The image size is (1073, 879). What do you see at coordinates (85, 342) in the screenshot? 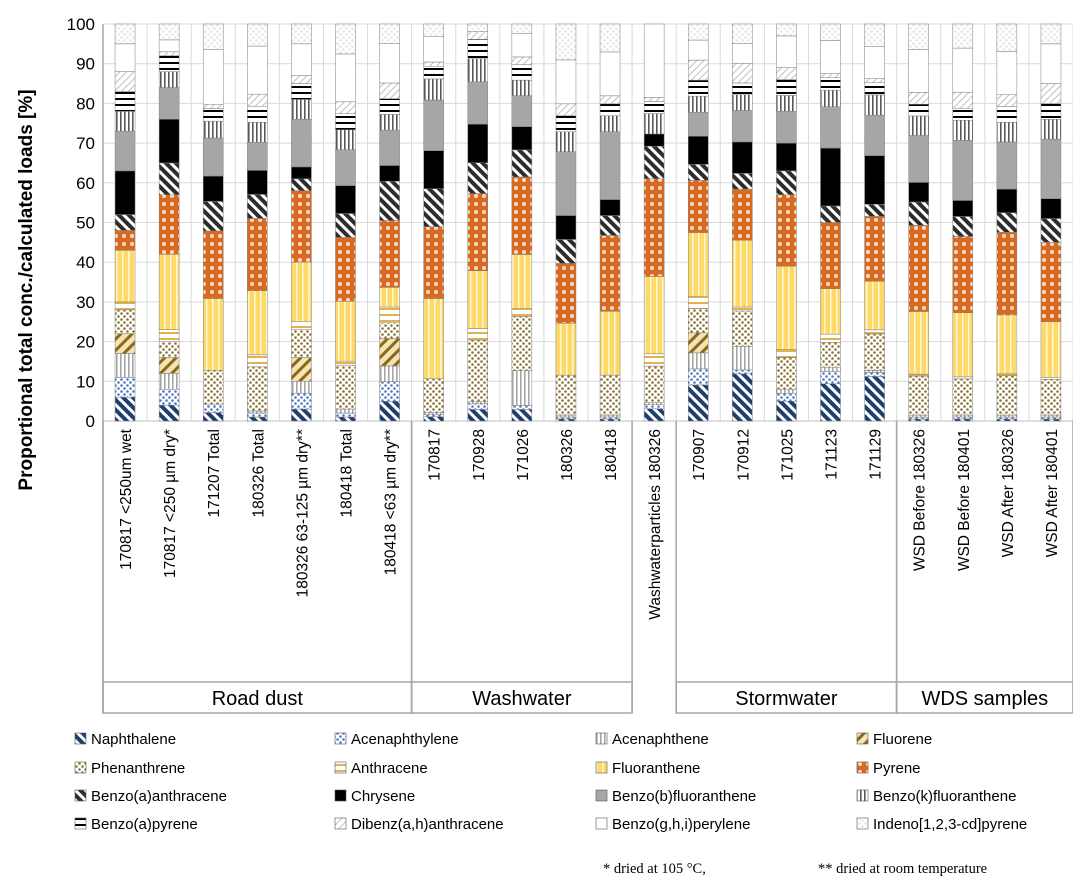
I see `y-tick-label: 20` at bounding box center [85, 342].